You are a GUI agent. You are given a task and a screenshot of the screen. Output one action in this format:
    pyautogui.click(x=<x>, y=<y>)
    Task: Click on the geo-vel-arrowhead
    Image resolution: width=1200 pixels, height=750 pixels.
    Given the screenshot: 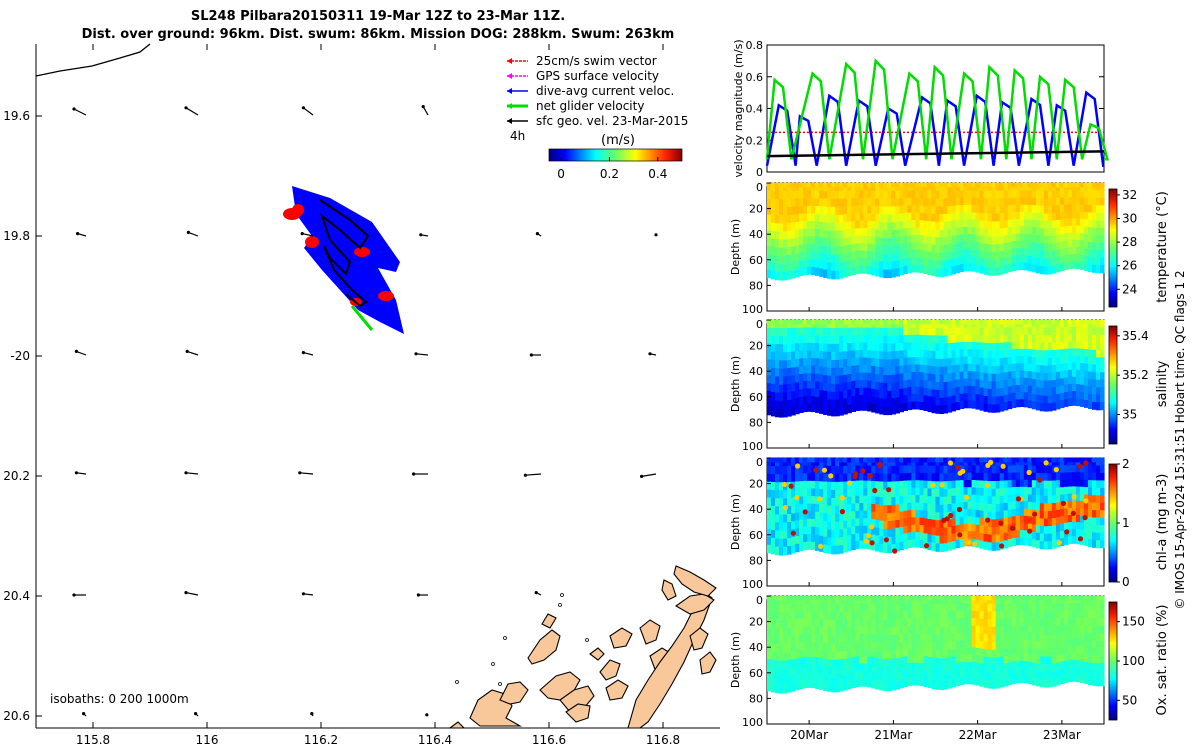 What is the action you would take?
    pyautogui.click(x=74, y=595)
    